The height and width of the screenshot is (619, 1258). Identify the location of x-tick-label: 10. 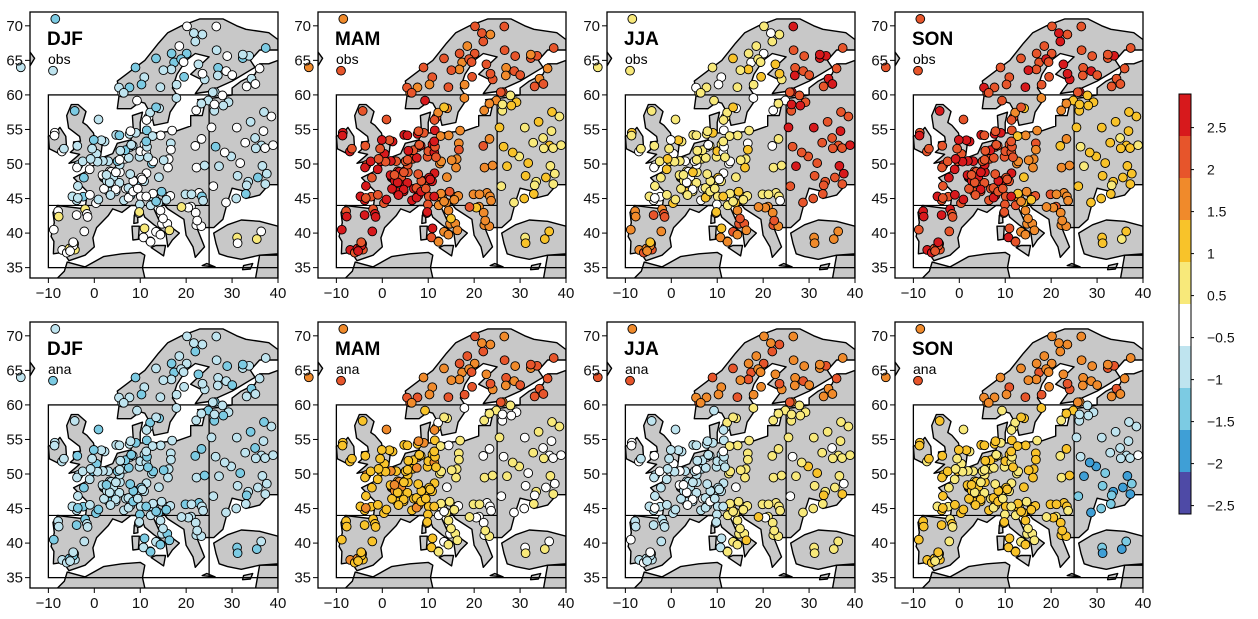
(428, 603).